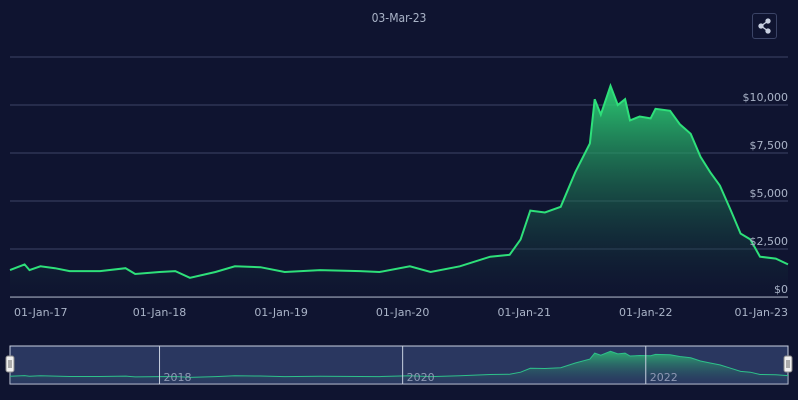  I want to click on y-tick-label: $5,000, so click(769, 193).